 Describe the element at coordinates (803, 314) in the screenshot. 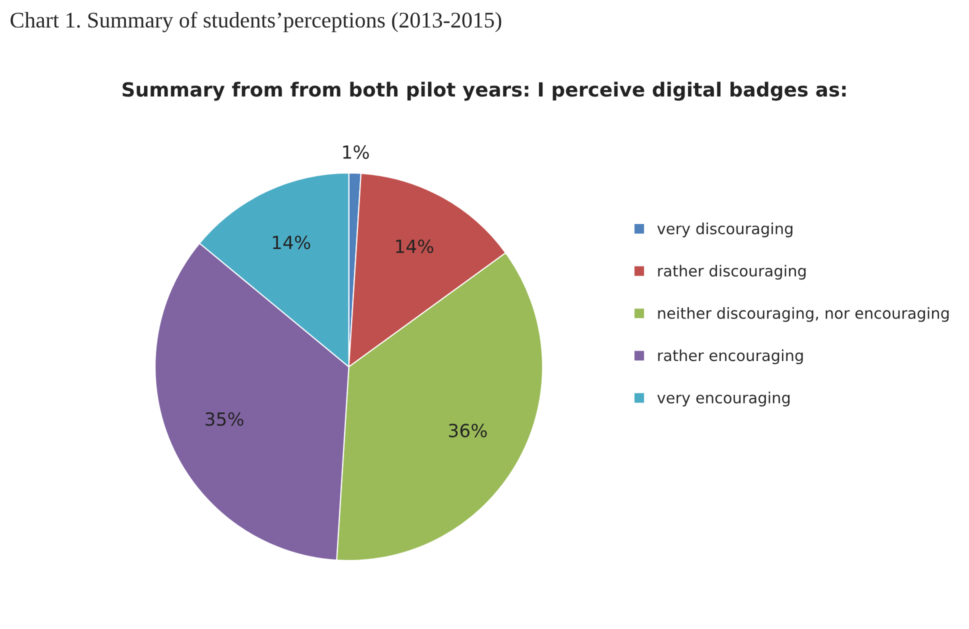

I see `legend-label: neither discouraging, nor encouraging` at that location.